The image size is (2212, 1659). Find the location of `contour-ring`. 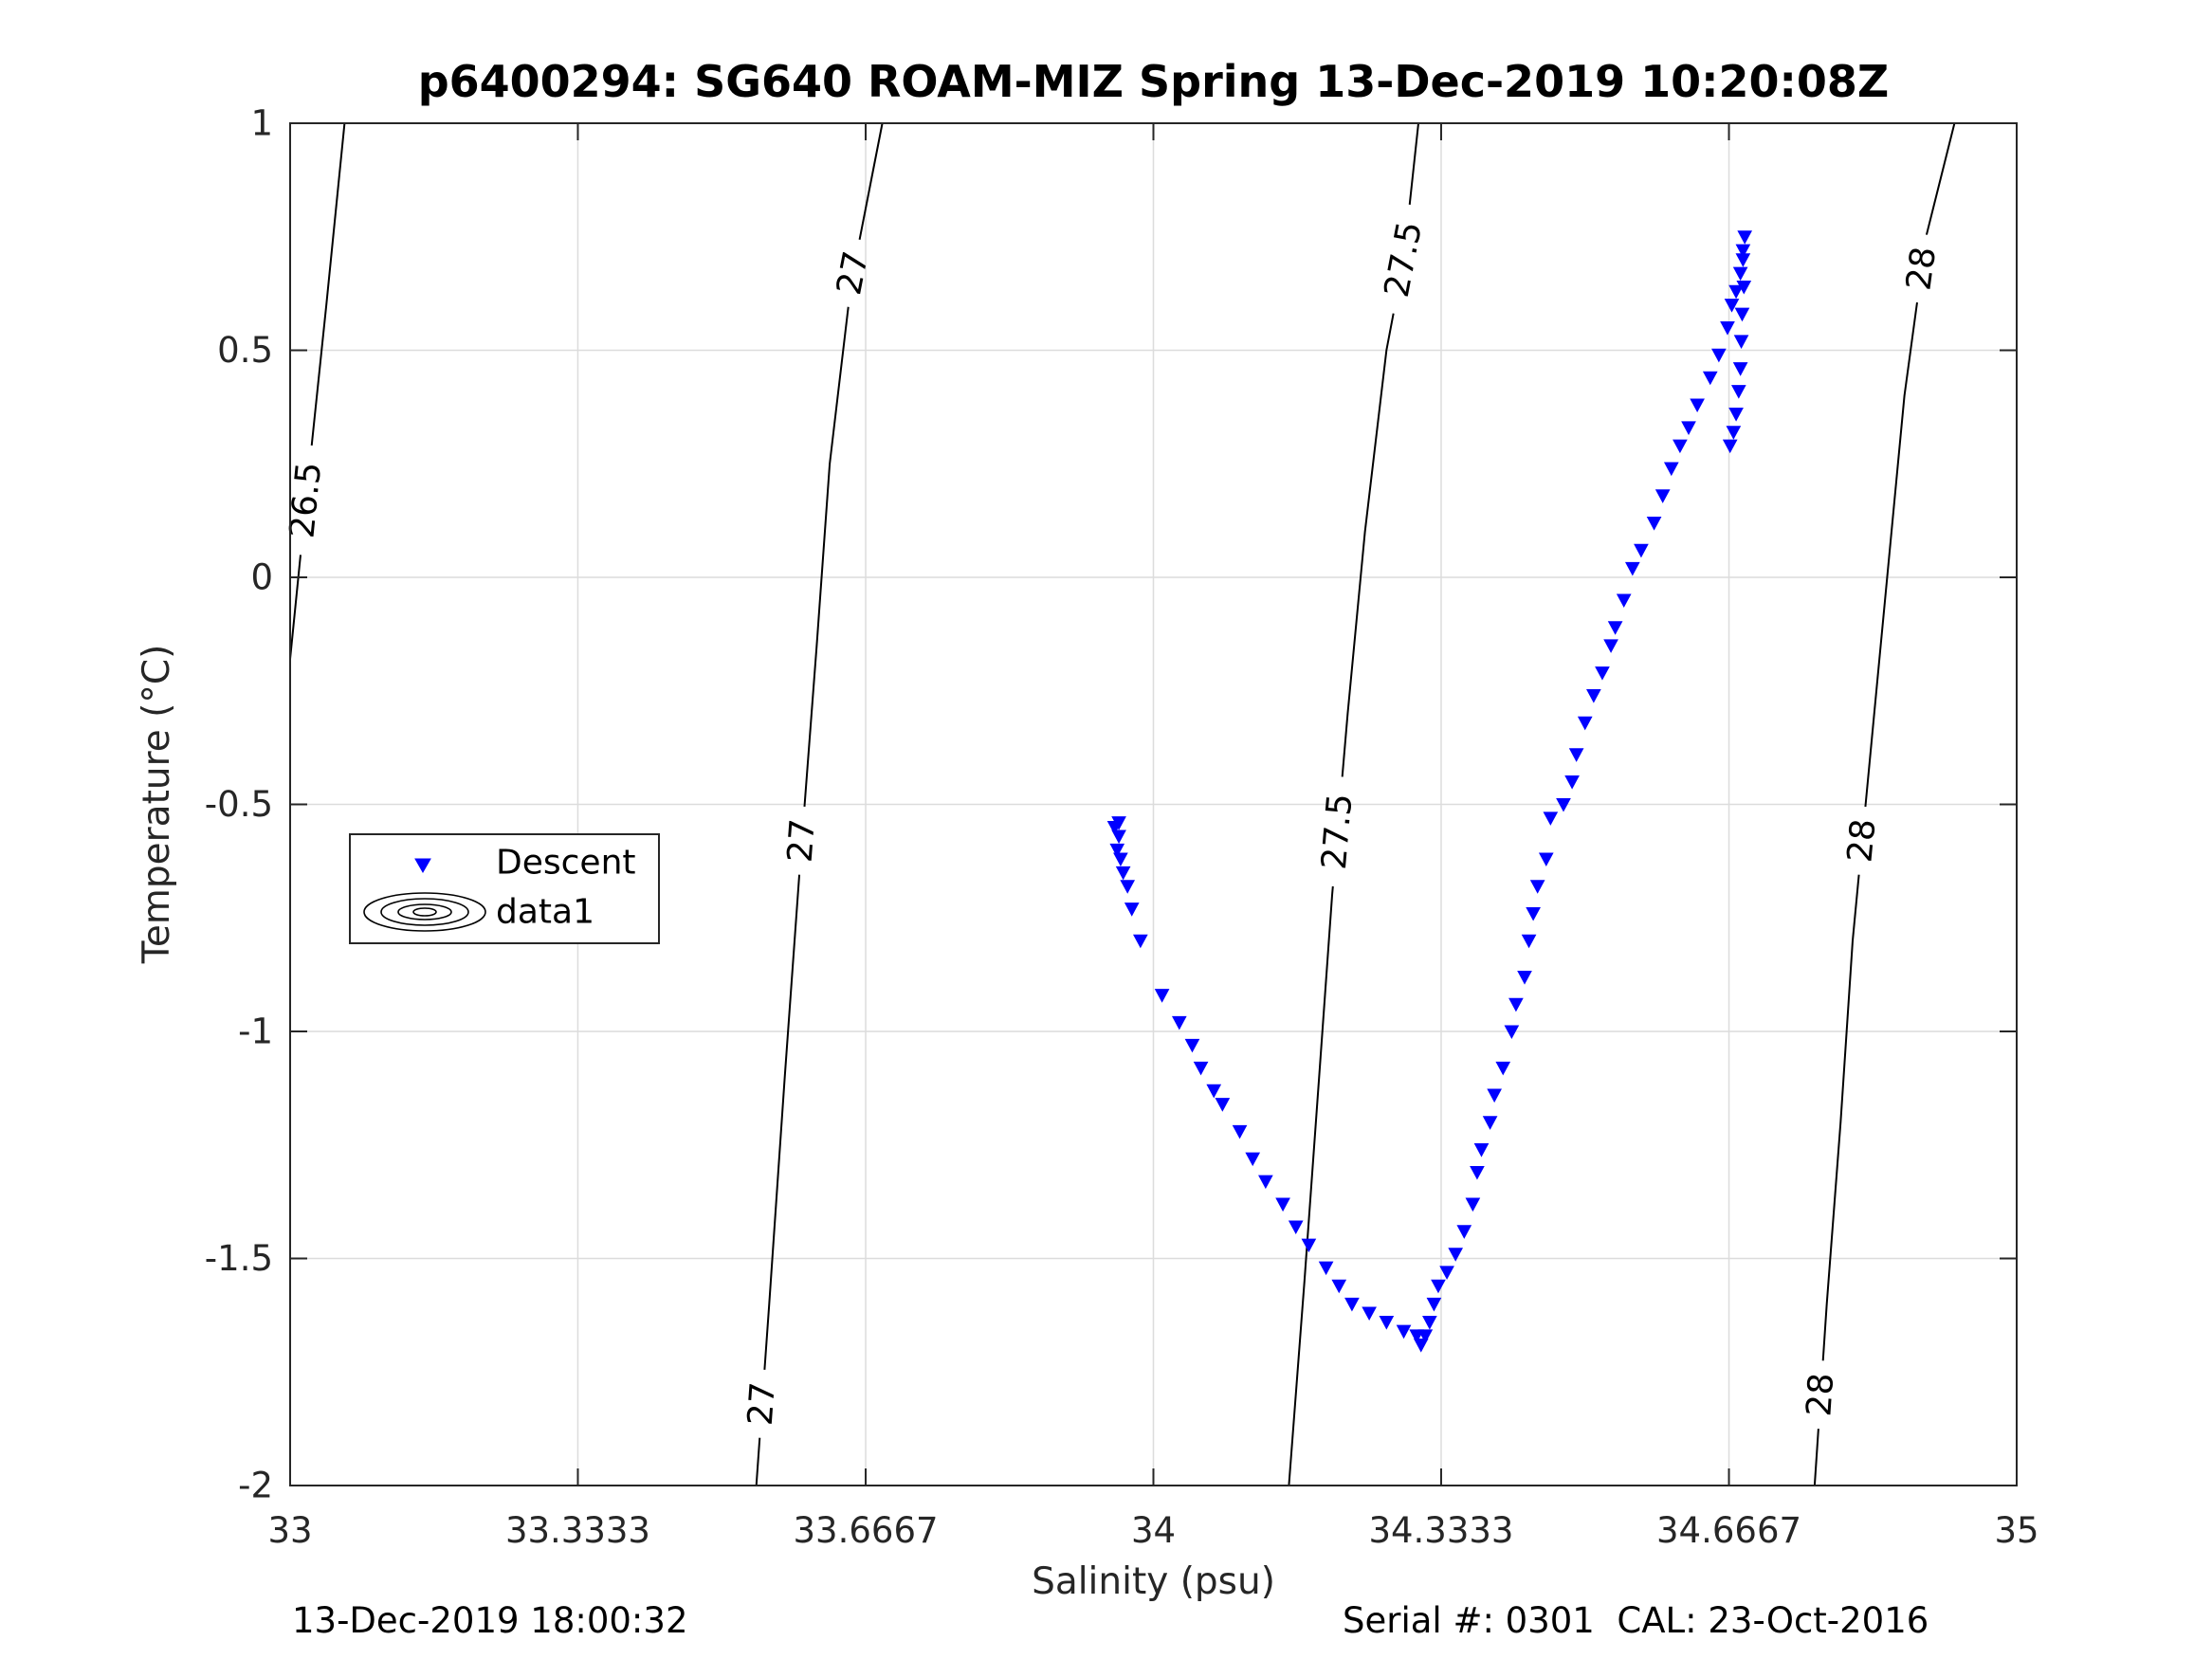

contour-ring is located at coordinates (424, 912).